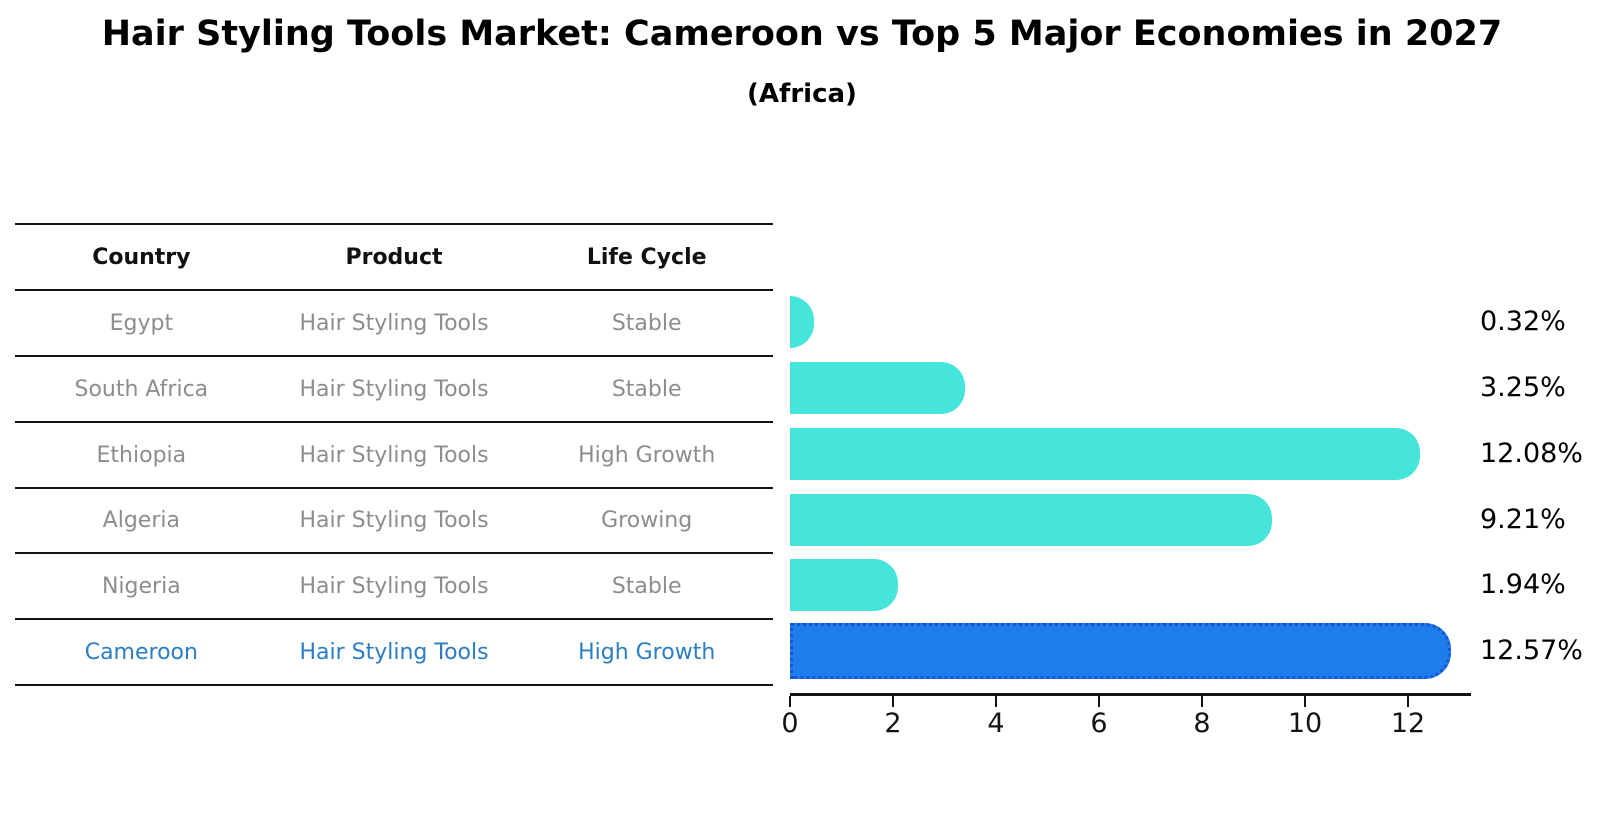 Image resolution: width=1604 pixels, height=823 pixels. I want to click on table-row: Ethiopia Hair Styling Tools High Growth, so click(394, 454).